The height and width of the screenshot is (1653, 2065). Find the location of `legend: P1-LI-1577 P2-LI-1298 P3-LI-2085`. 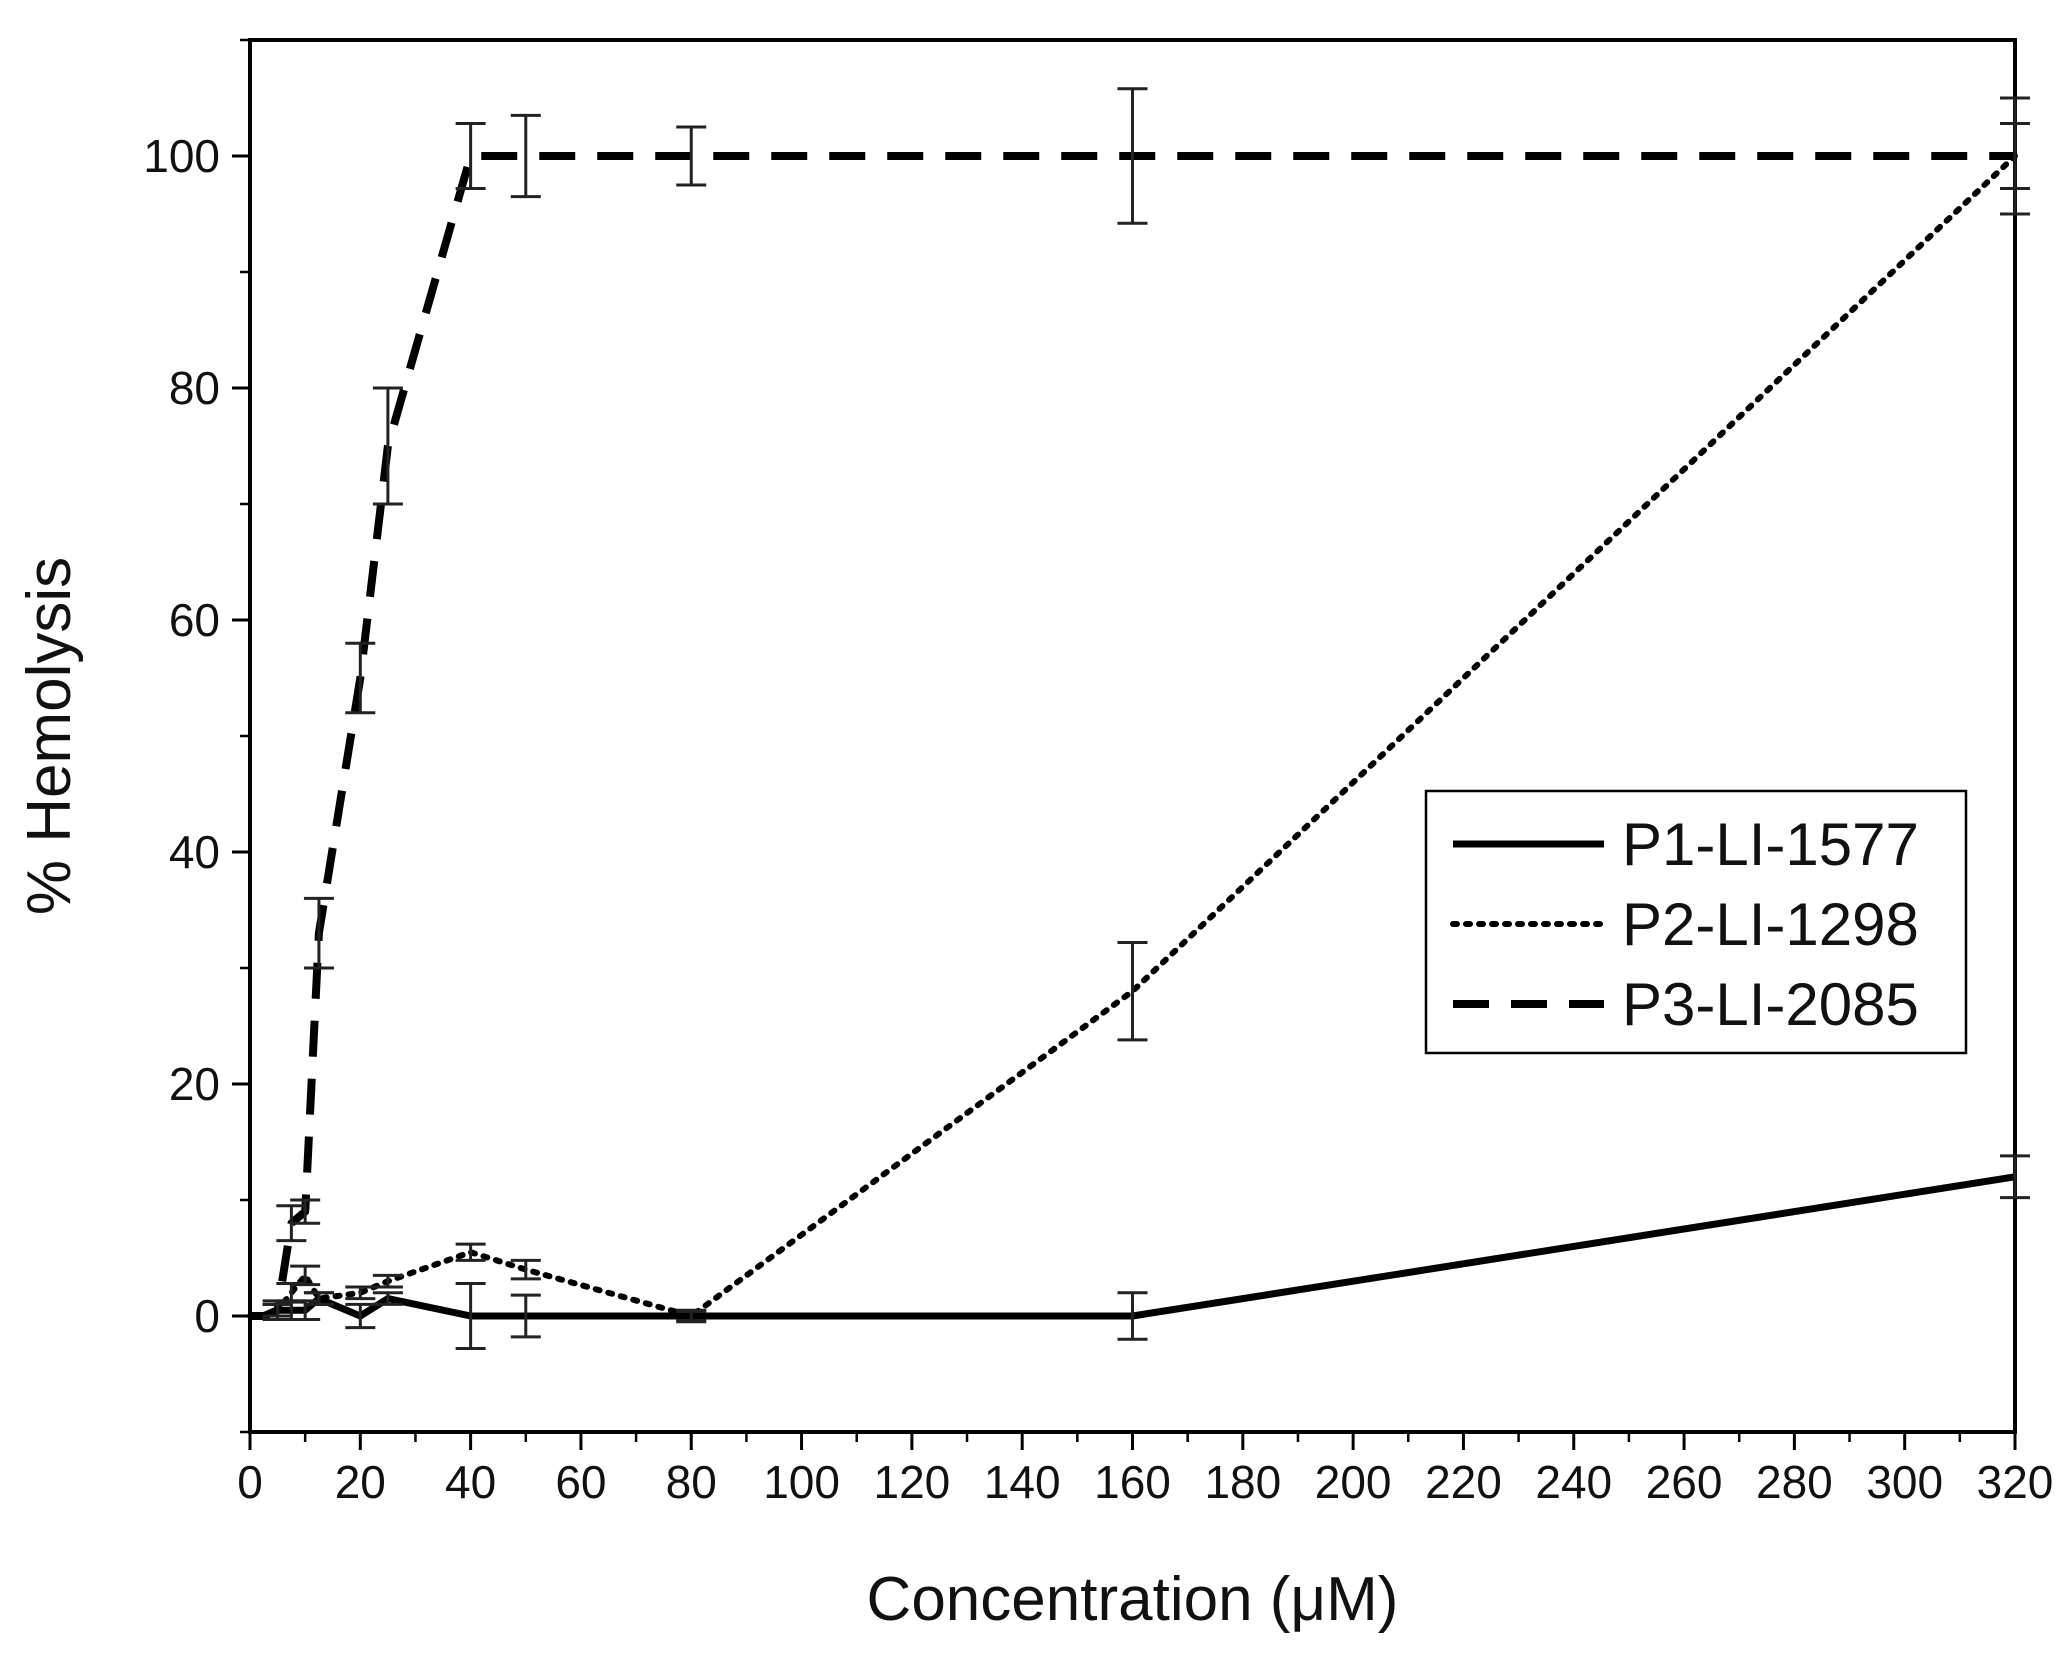

legend: P1-LI-1577 P2-LI-1298 P3-LI-2085 is located at coordinates (1696, 922).